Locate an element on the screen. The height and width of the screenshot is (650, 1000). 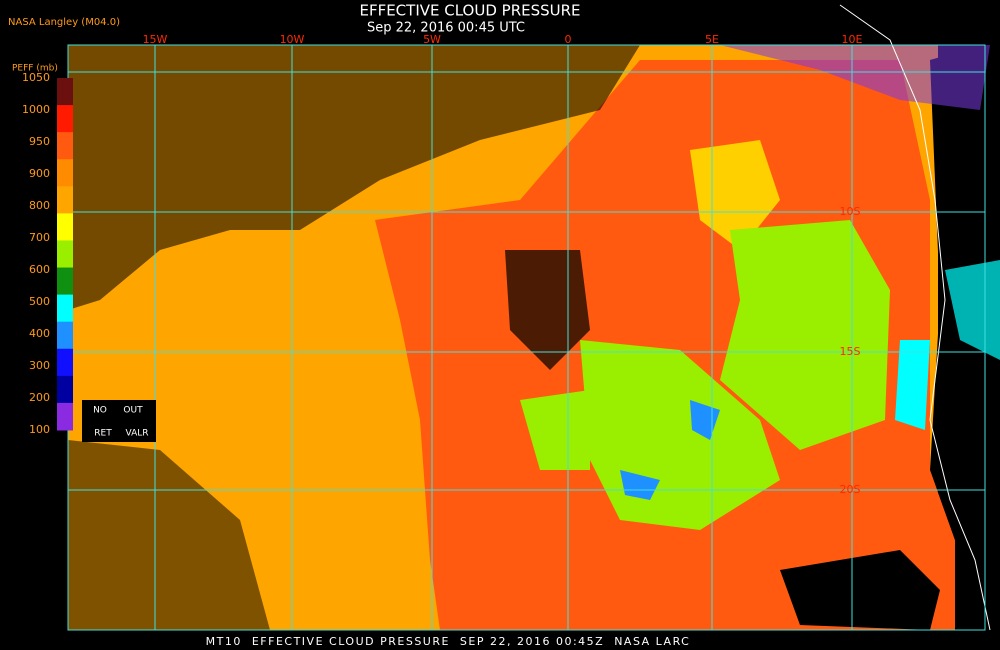
latitude-label: 10S is located at coordinates (850, 211).